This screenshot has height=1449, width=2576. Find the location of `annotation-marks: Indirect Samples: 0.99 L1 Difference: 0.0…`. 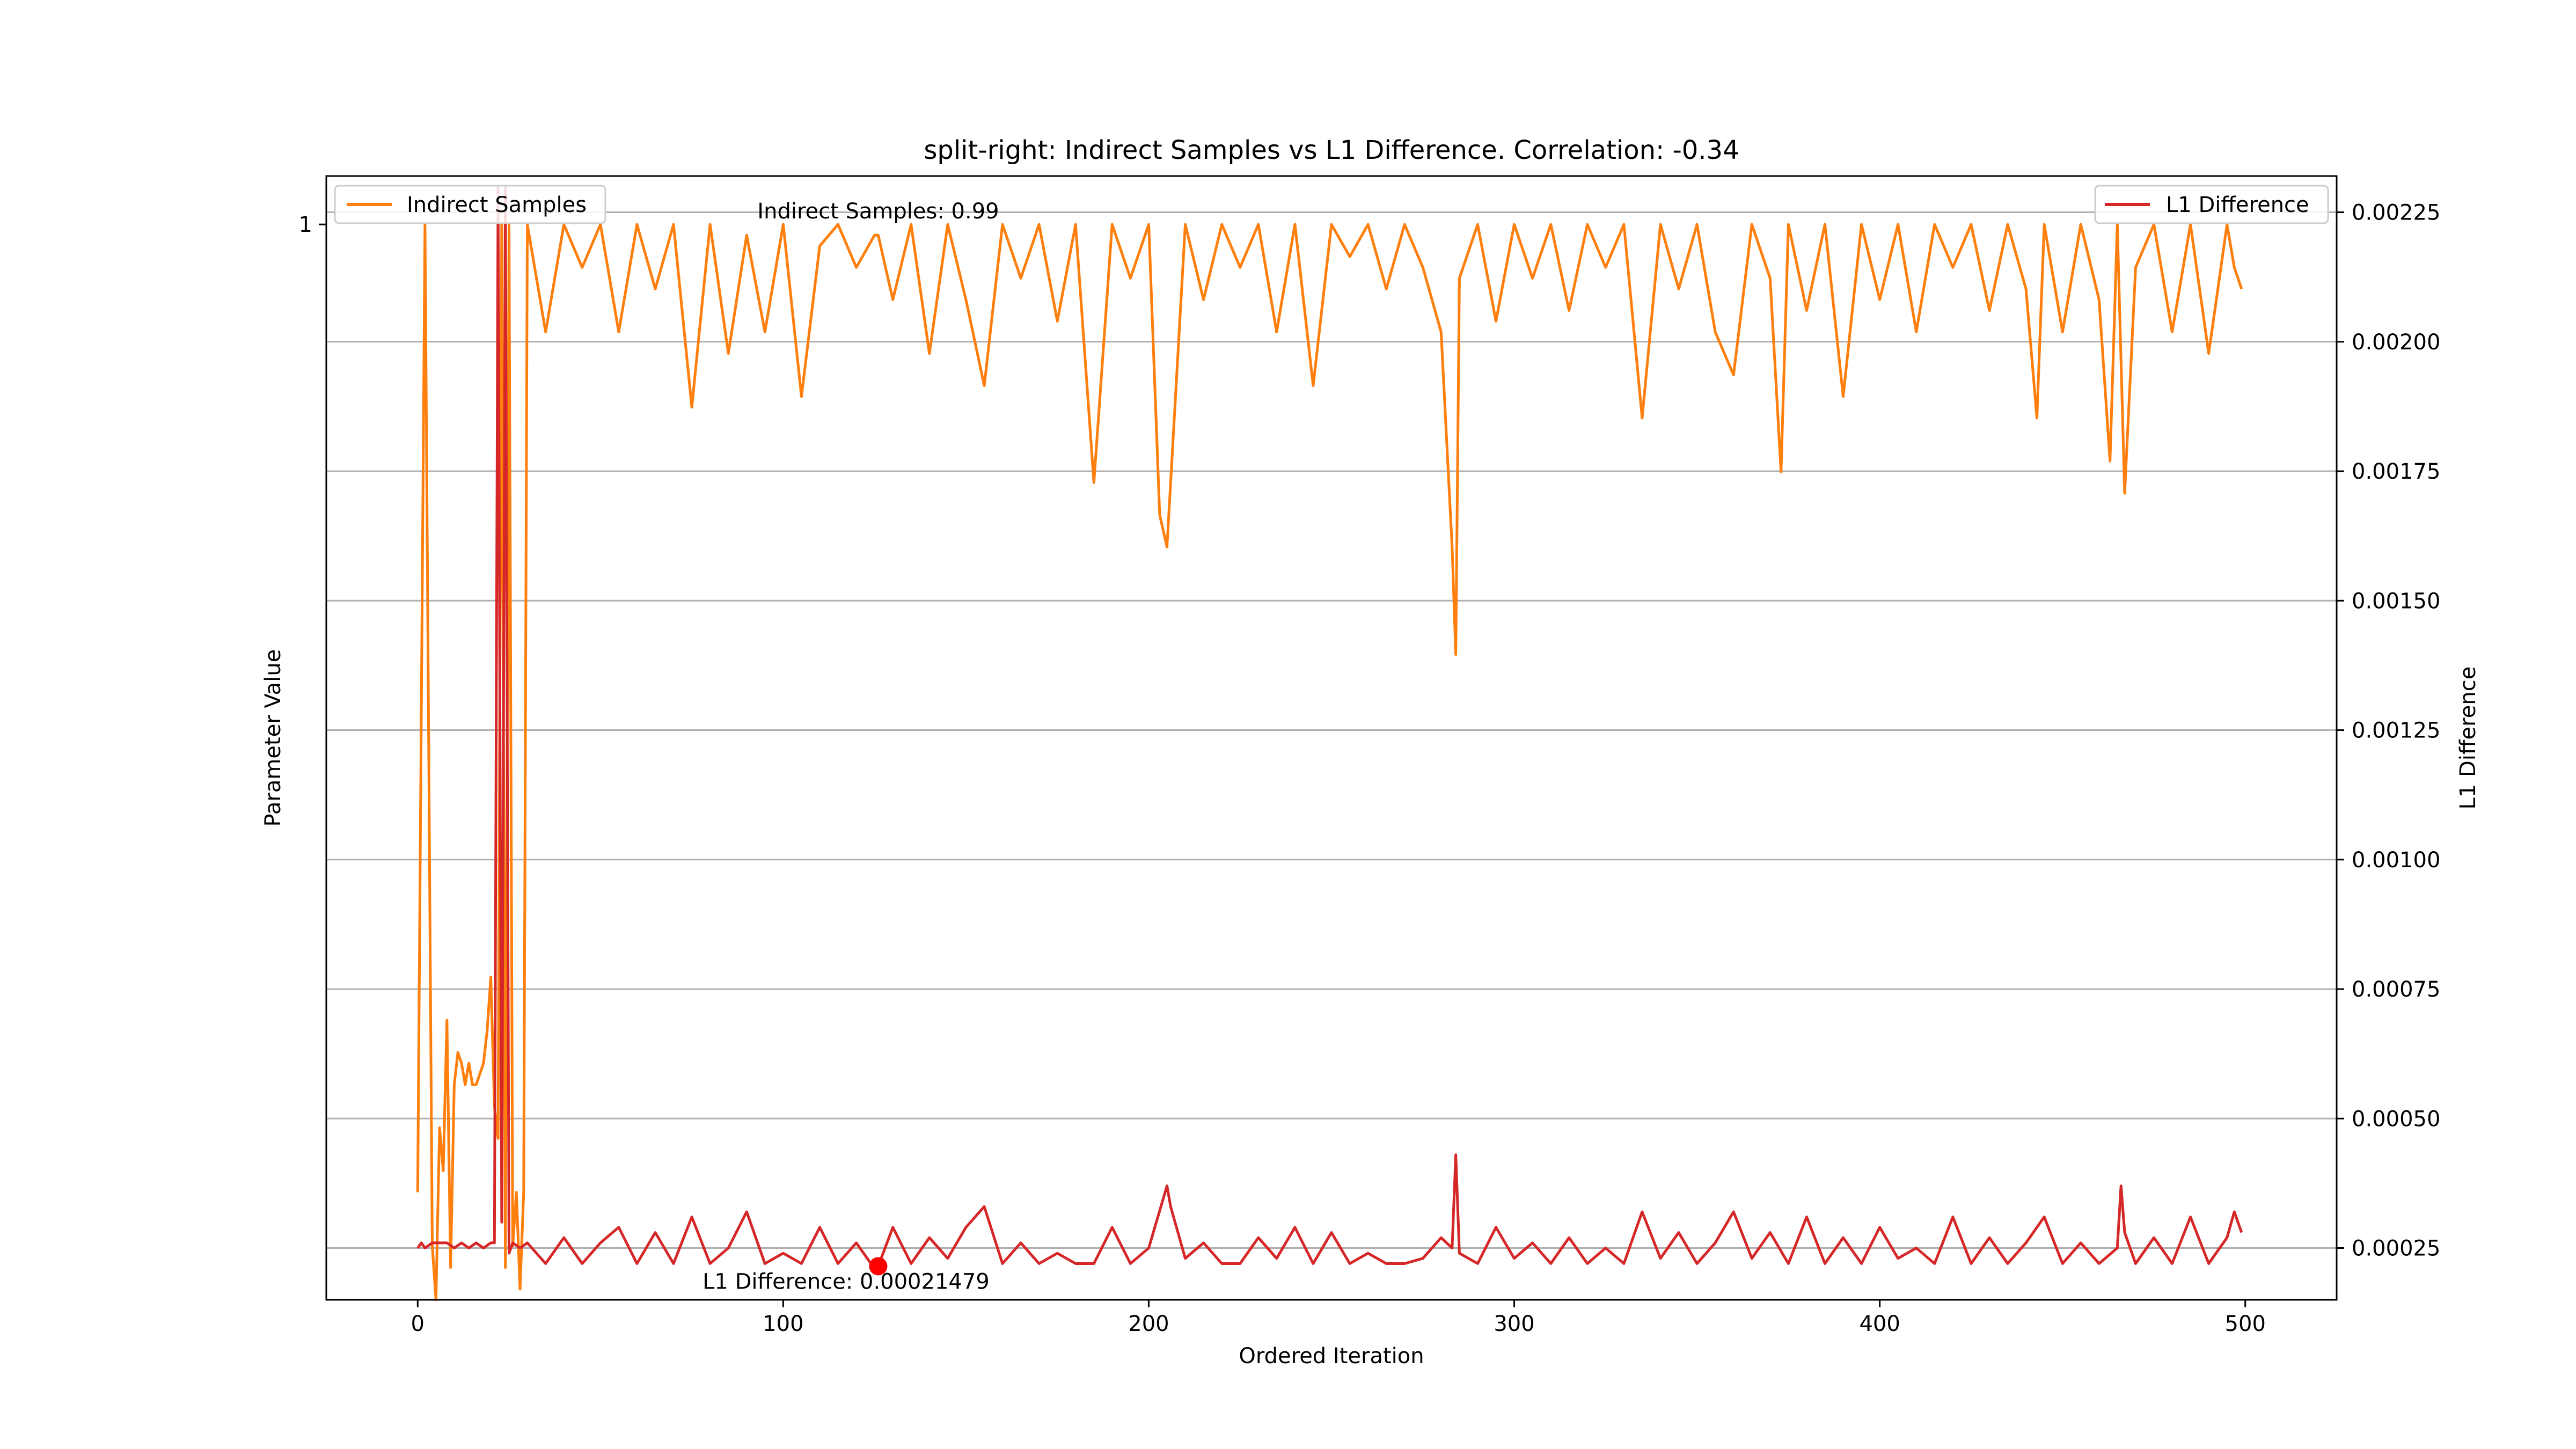

annotation-marks: Indirect Samples: 0.99 L1 Difference: 0.0… is located at coordinates (850, 746).